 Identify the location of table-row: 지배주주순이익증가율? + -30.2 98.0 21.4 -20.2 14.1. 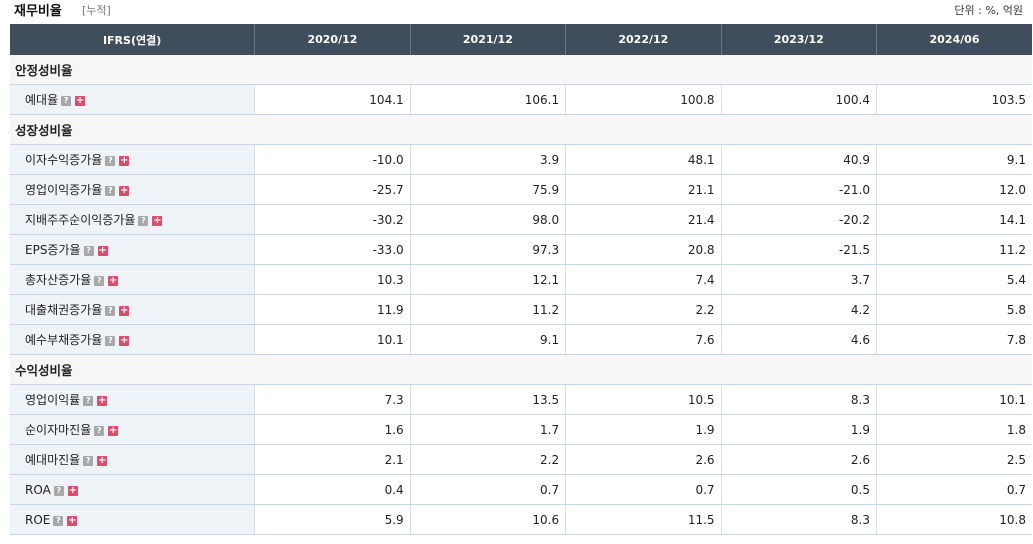
(521, 219).